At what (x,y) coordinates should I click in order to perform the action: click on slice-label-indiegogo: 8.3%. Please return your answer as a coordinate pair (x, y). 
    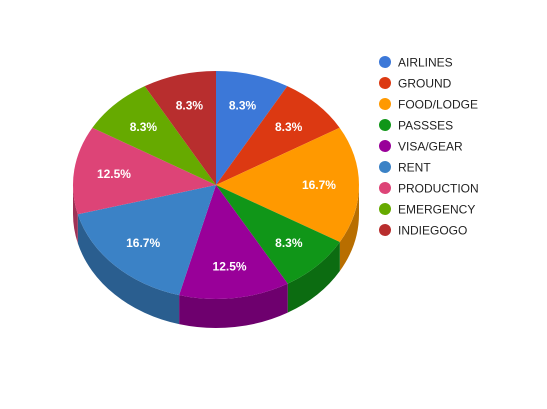
    Looking at the image, I should click on (190, 106).